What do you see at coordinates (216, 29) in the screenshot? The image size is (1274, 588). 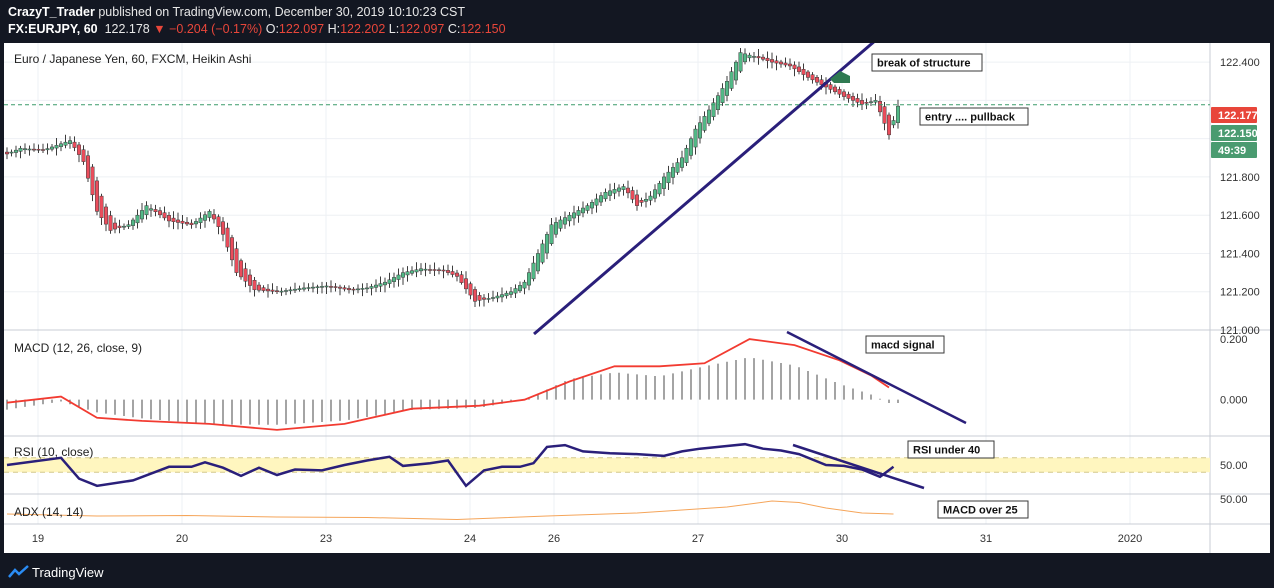 I see `change-value: −0.204 (−0.17%)` at bounding box center [216, 29].